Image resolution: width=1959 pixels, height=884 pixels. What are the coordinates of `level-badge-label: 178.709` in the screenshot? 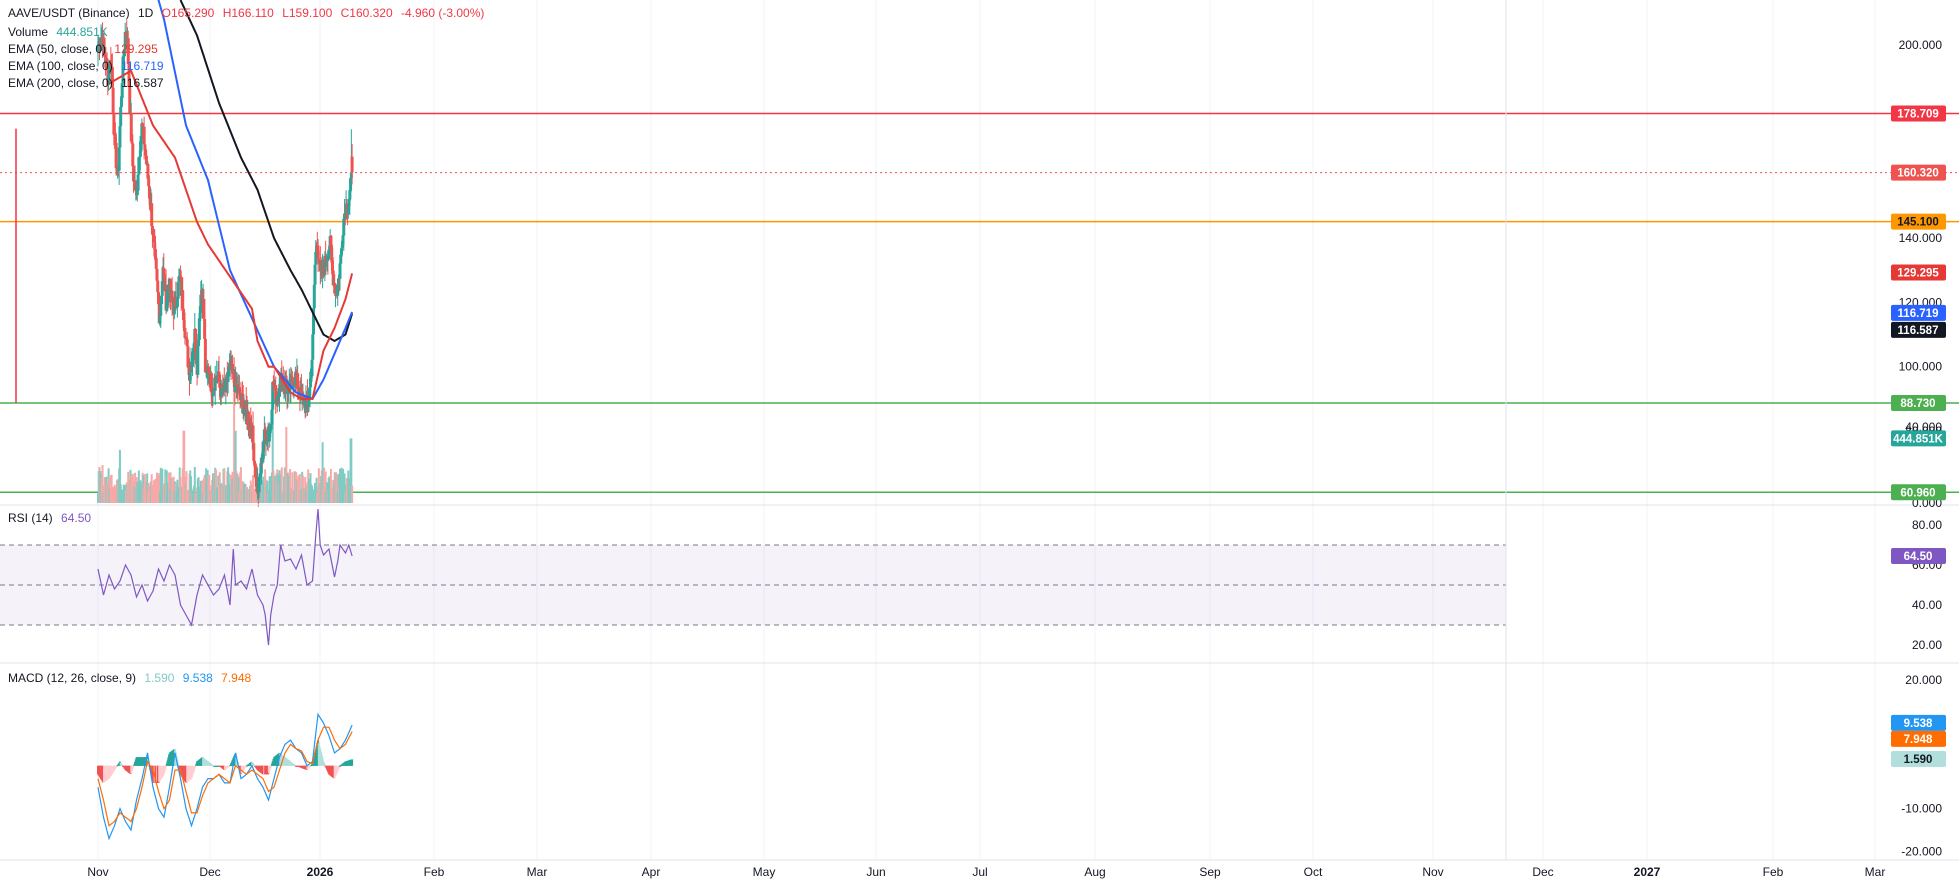 It's located at (1918, 115).